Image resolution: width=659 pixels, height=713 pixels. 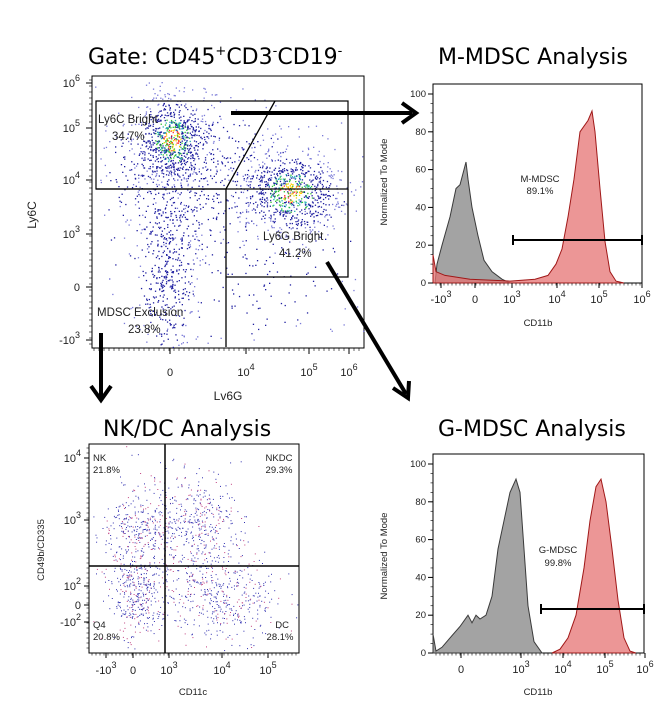 What do you see at coordinates (72, 456) in the screenshot?
I see `y-tick-label: 104` at bounding box center [72, 456].